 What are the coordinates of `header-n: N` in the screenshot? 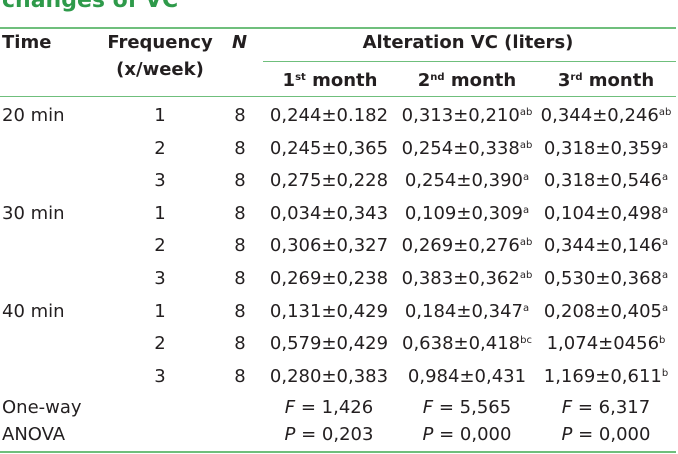 It's located at (240, 42).